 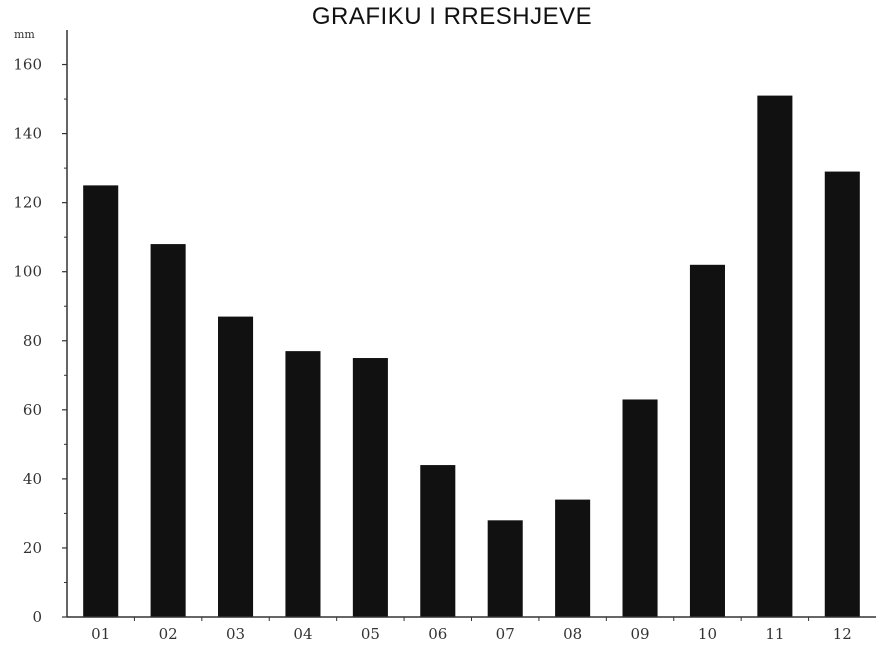 What do you see at coordinates (27, 65) in the screenshot?
I see `y-tick-label: 160` at bounding box center [27, 65].